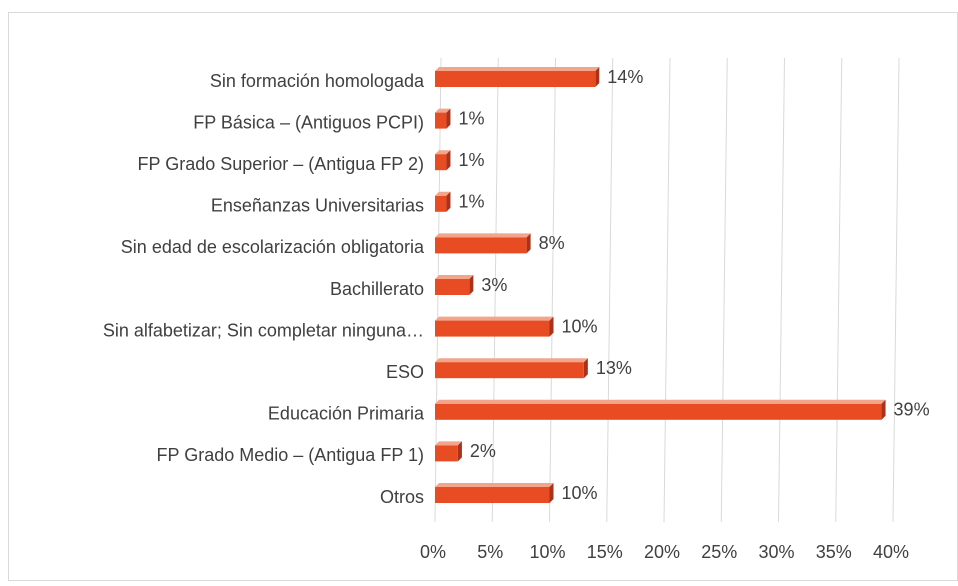 The image size is (958, 586). I want to click on y-tick-label: Otros, so click(402, 497).